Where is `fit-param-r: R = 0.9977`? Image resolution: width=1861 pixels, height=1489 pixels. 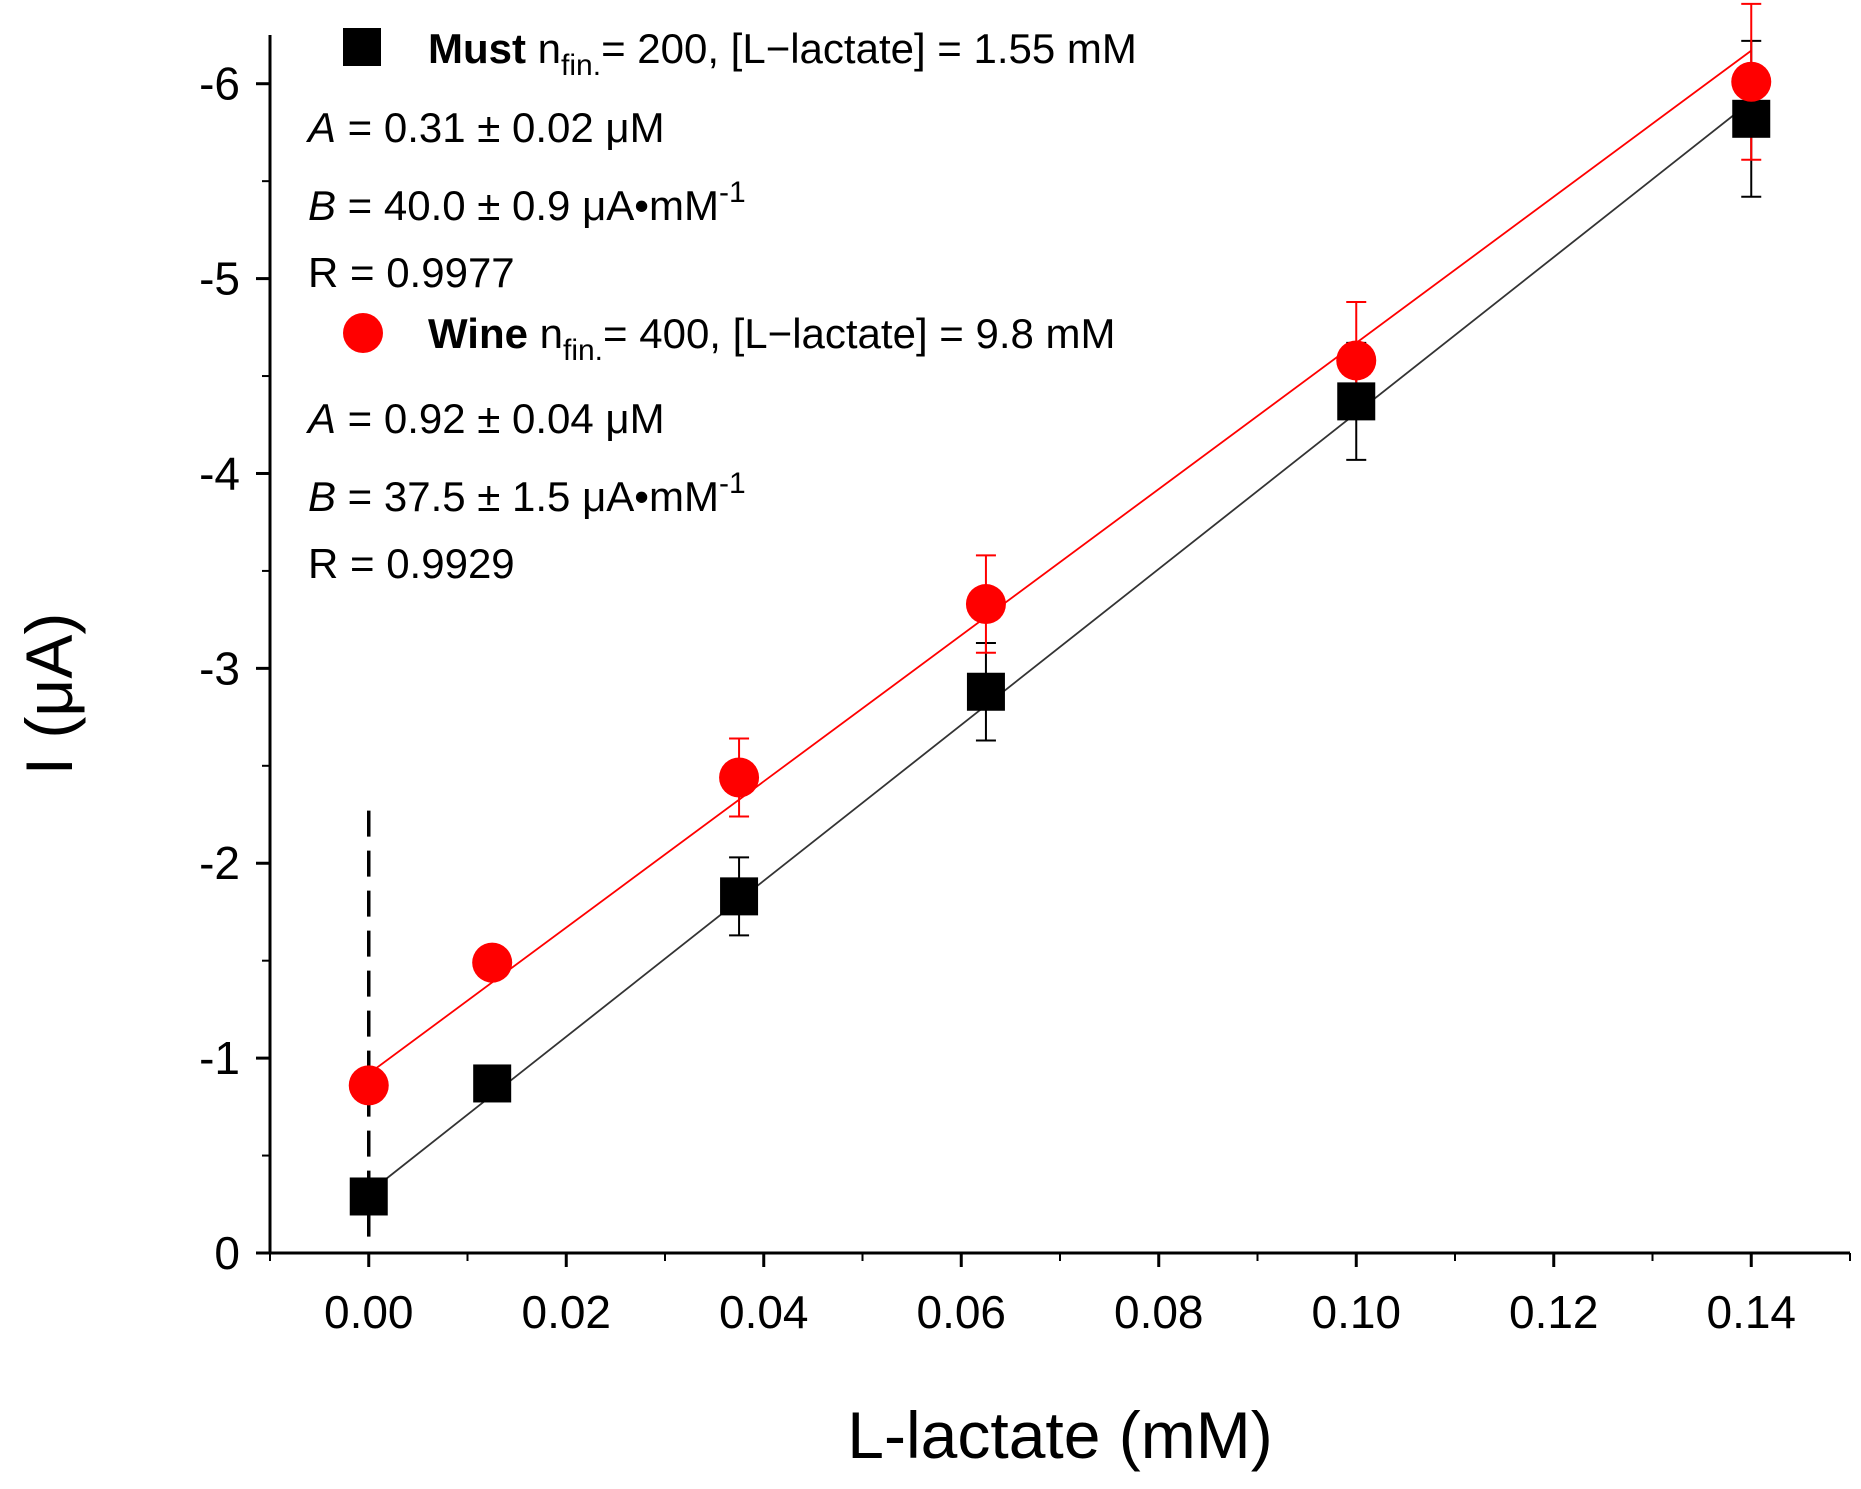 fit-param-r: R = 0.9977 is located at coordinates (411, 272).